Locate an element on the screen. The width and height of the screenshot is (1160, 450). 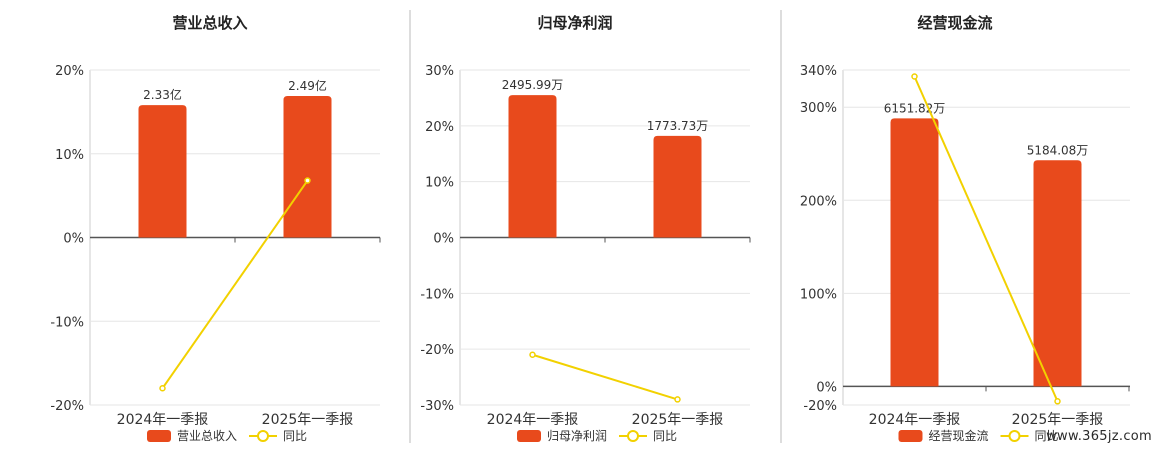
chart-title: 营业总收入 is located at coordinates (209, 23).